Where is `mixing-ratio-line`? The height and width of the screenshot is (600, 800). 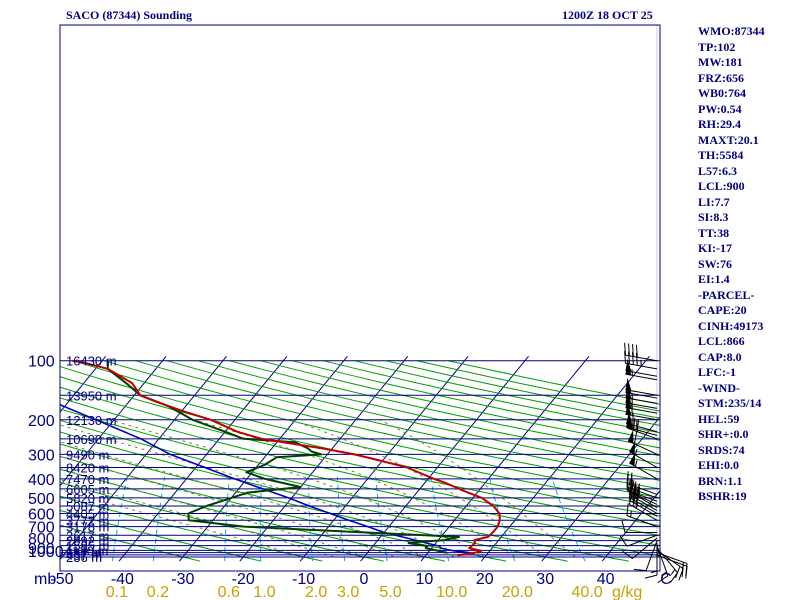
mixing-ratio-line is located at coordinates (568, 519).